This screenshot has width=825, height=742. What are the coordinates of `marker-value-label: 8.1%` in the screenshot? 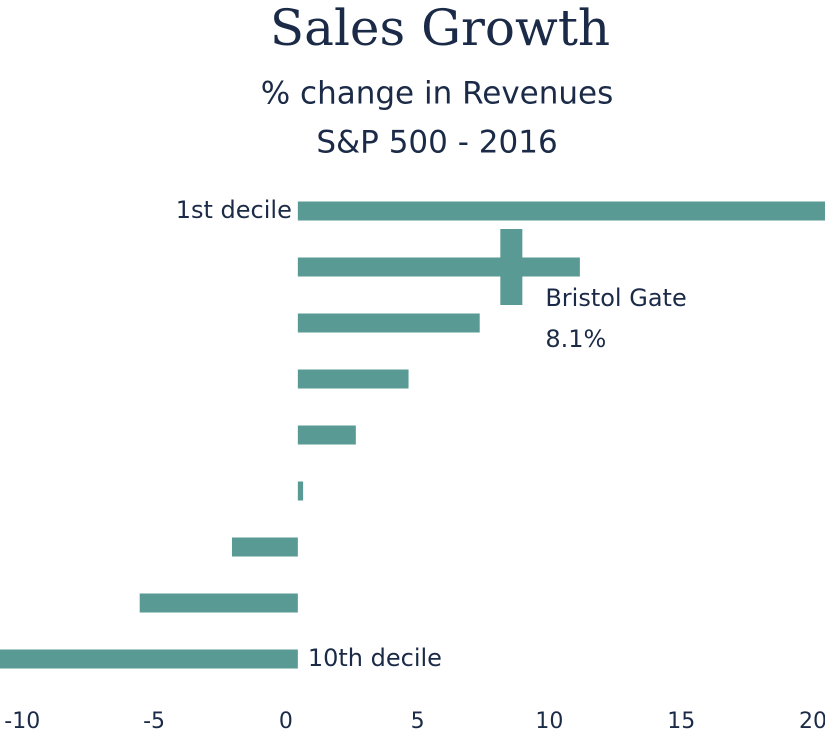 It's located at (575, 339).